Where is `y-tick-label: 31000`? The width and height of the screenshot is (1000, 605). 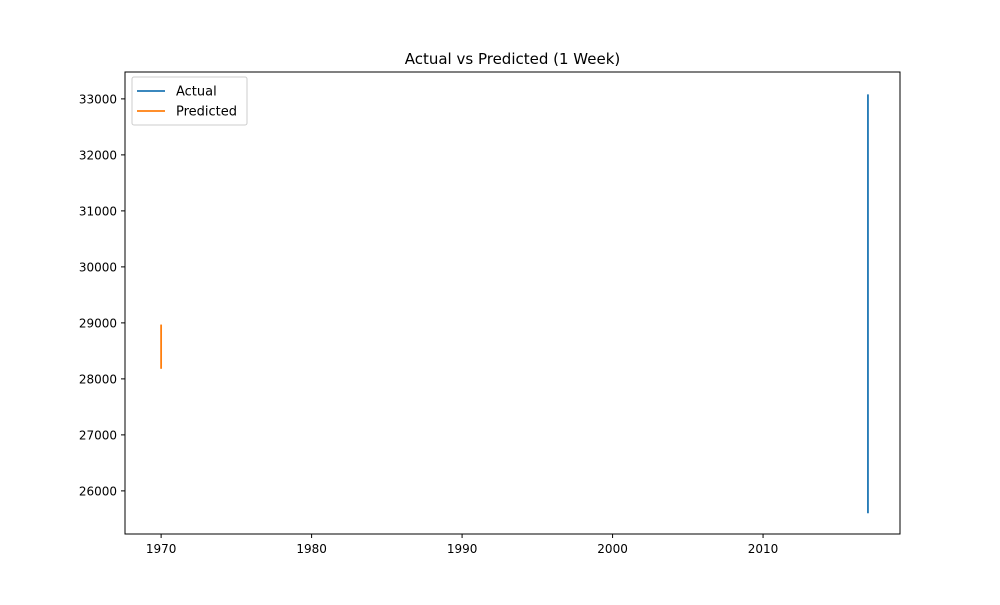
y-tick-label: 31000 is located at coordinates (98, 211).